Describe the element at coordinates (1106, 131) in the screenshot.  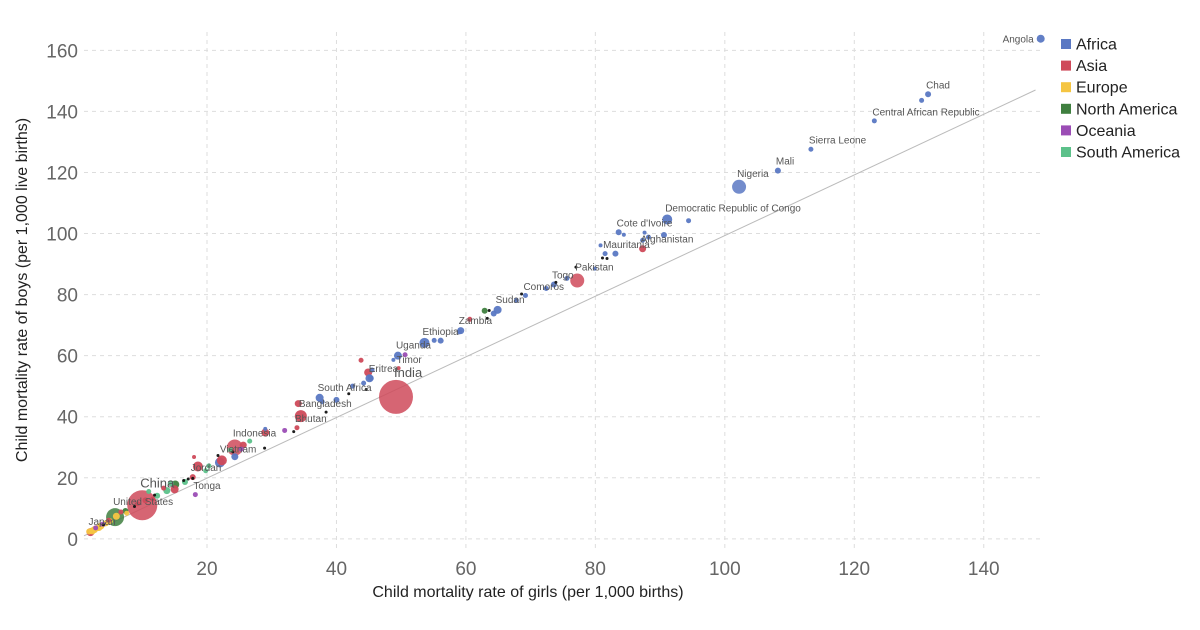
I see `legend-label: Oceania` at that location.